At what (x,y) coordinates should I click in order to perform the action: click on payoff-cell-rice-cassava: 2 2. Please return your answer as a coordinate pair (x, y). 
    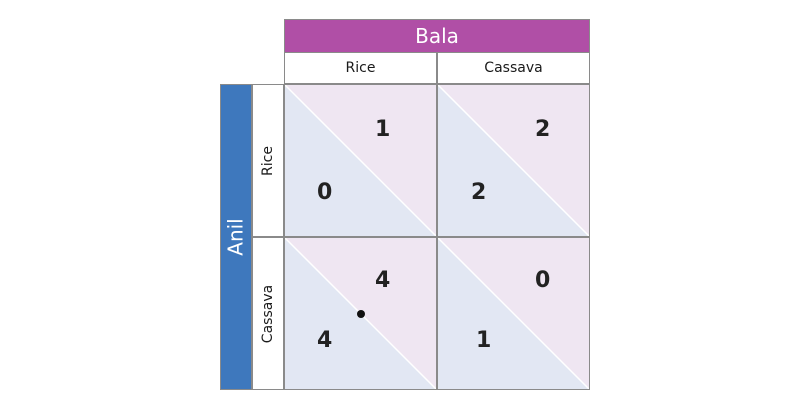
    Looking at the image, I should click on (513, 160).